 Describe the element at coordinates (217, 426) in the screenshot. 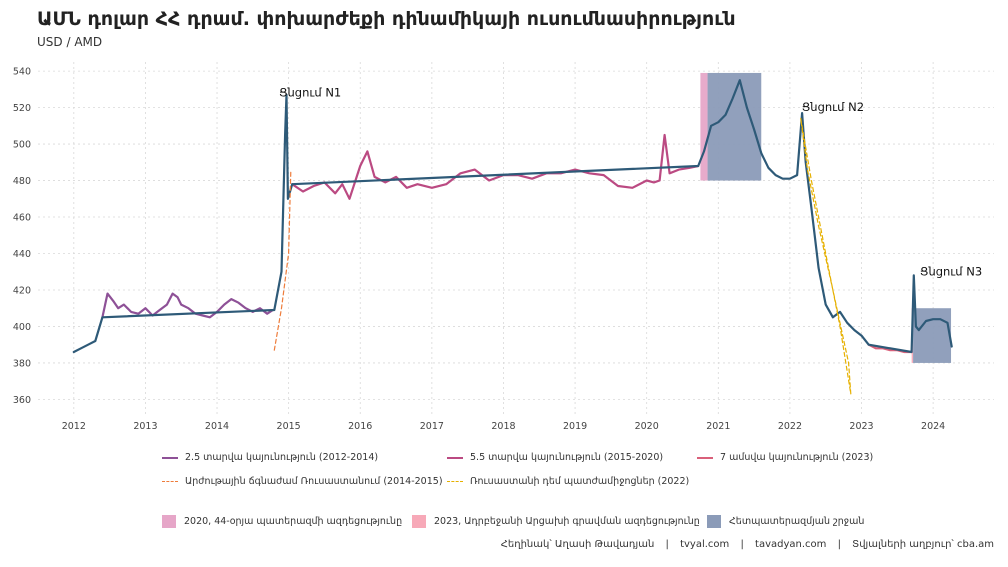

I see `x-tick-label: 2014` at that location.